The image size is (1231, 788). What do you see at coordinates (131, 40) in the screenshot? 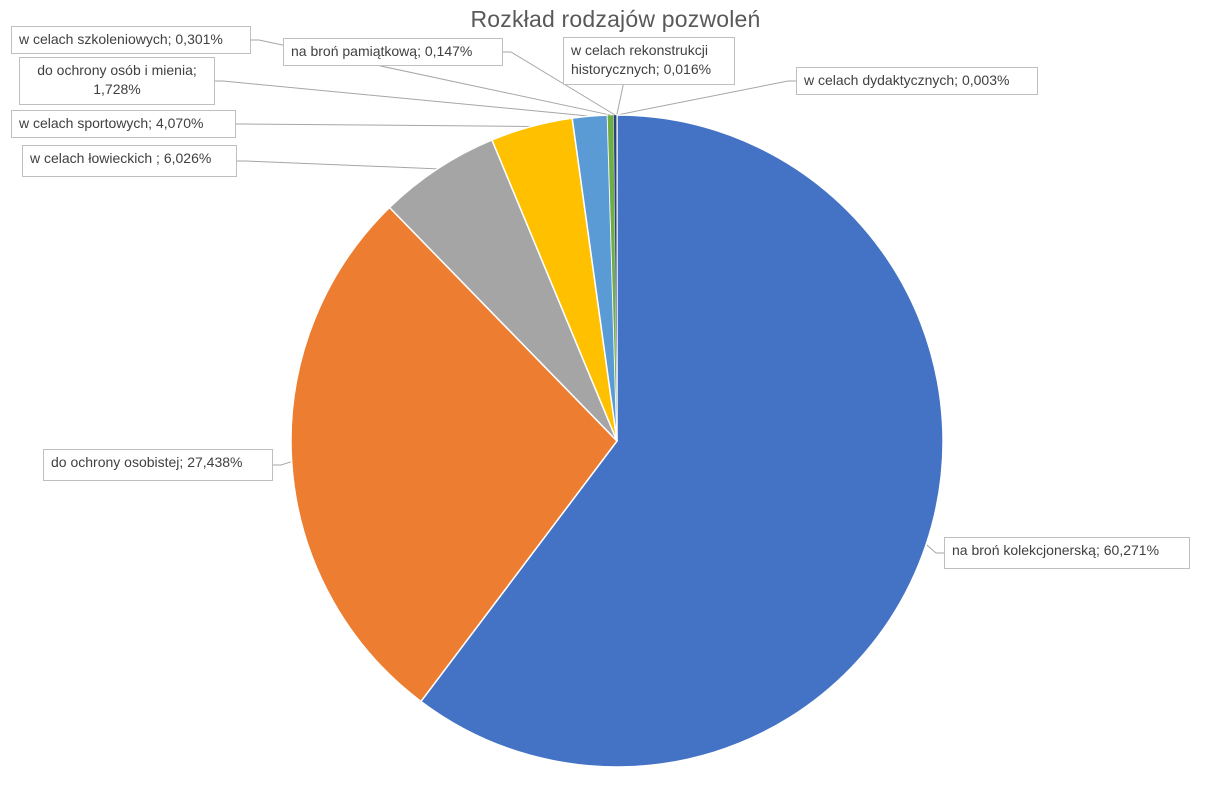
I see `data-label-6: w celach szkoleniowych; 0,301%` at bounding box center [131, 40].